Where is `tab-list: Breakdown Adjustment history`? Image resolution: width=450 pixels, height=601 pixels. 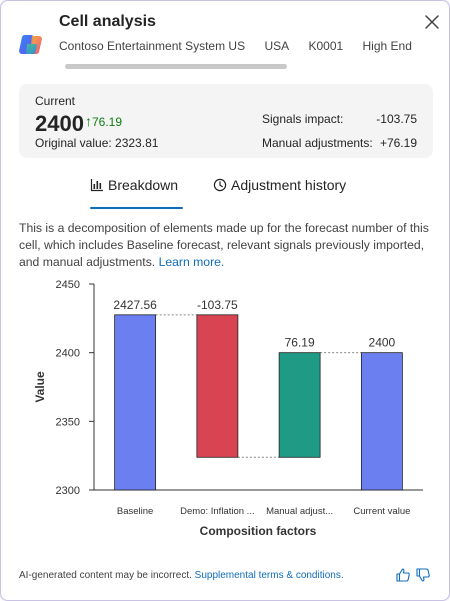 tab-list: Breakdown Adjustment history is located at coordinates (225, 190).